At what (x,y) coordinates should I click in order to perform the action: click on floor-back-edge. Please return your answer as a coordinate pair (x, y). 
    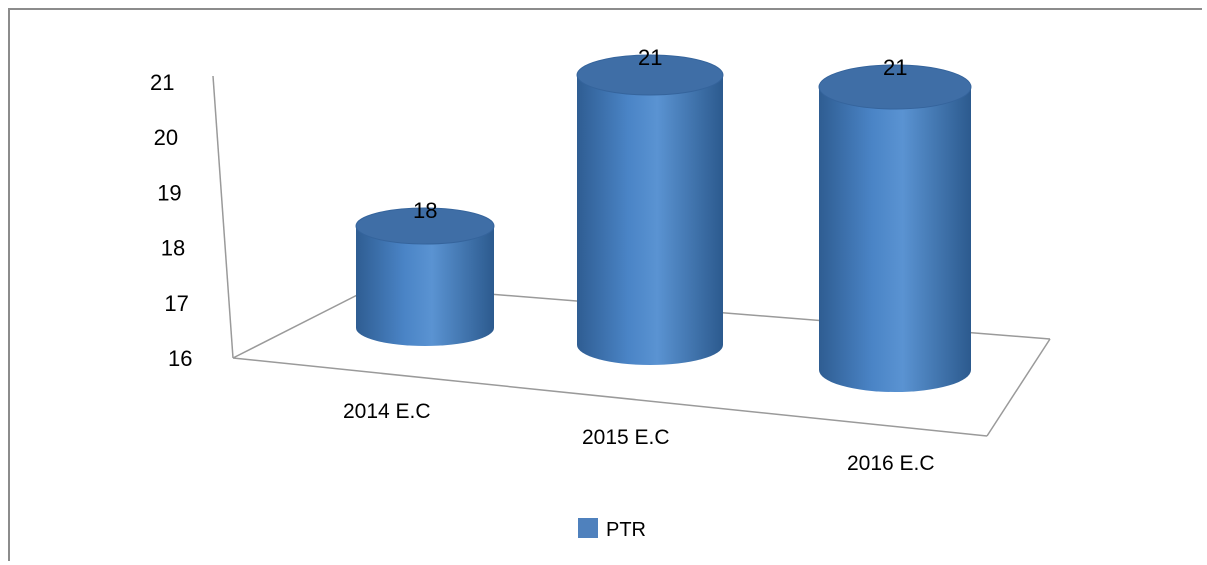
    Looking at the image, I should click on (305, 321).